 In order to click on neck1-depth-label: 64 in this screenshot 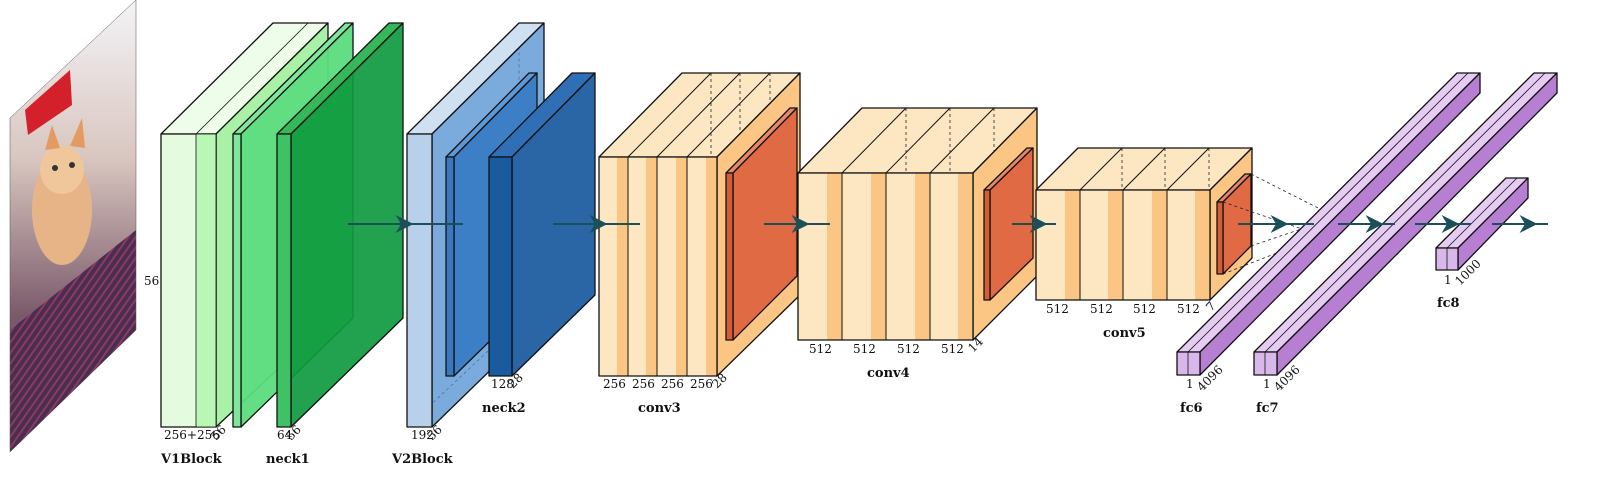, I will do `click(285, 435)`.